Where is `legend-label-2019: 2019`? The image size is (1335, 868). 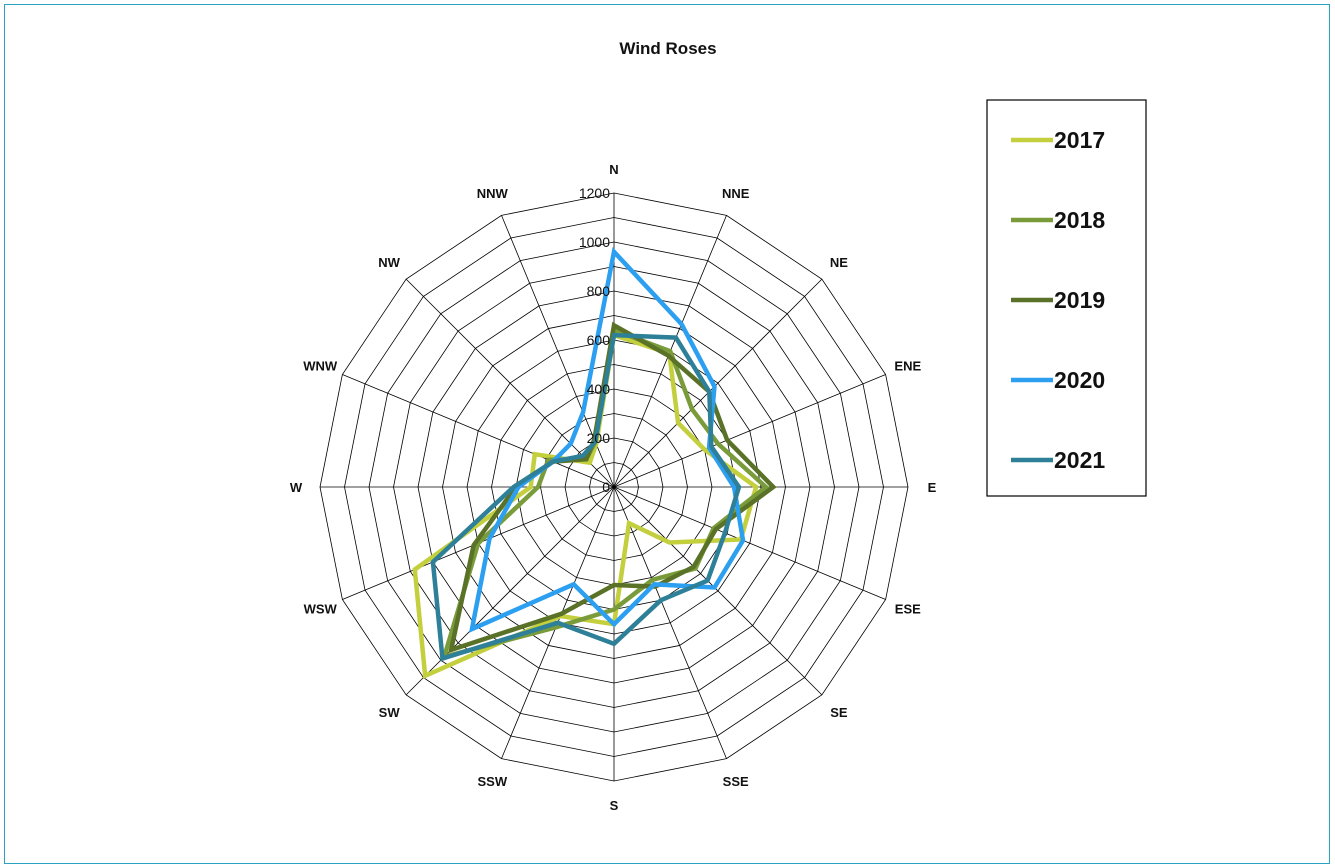 legend-label-2019: 2019 is located at coordinates (1079, 300).